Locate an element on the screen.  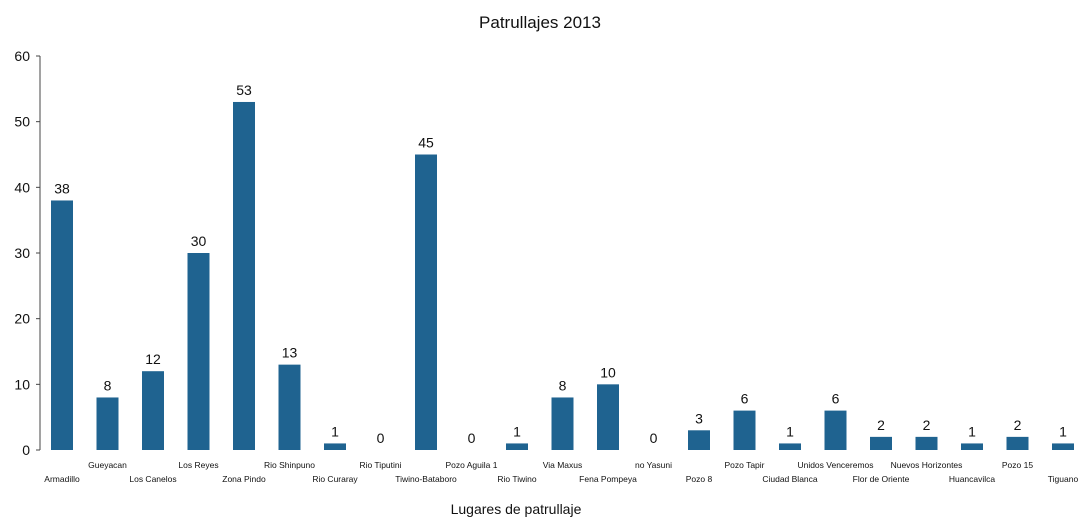
category-label: Rio Shinpuno is located at coordinates (289, 465).